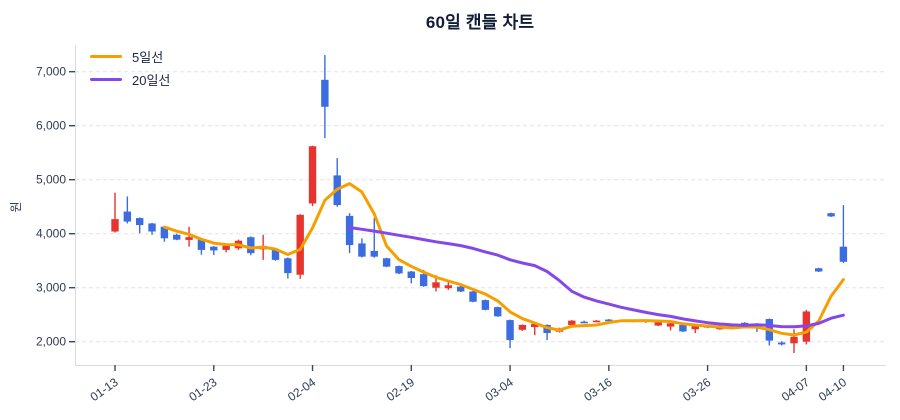 This screenshot has width=900, height=420. What do you see at coordinates (104, 389) in the screenshot?
I see `svg-text: 01-13` at bounding box center [104, 389].